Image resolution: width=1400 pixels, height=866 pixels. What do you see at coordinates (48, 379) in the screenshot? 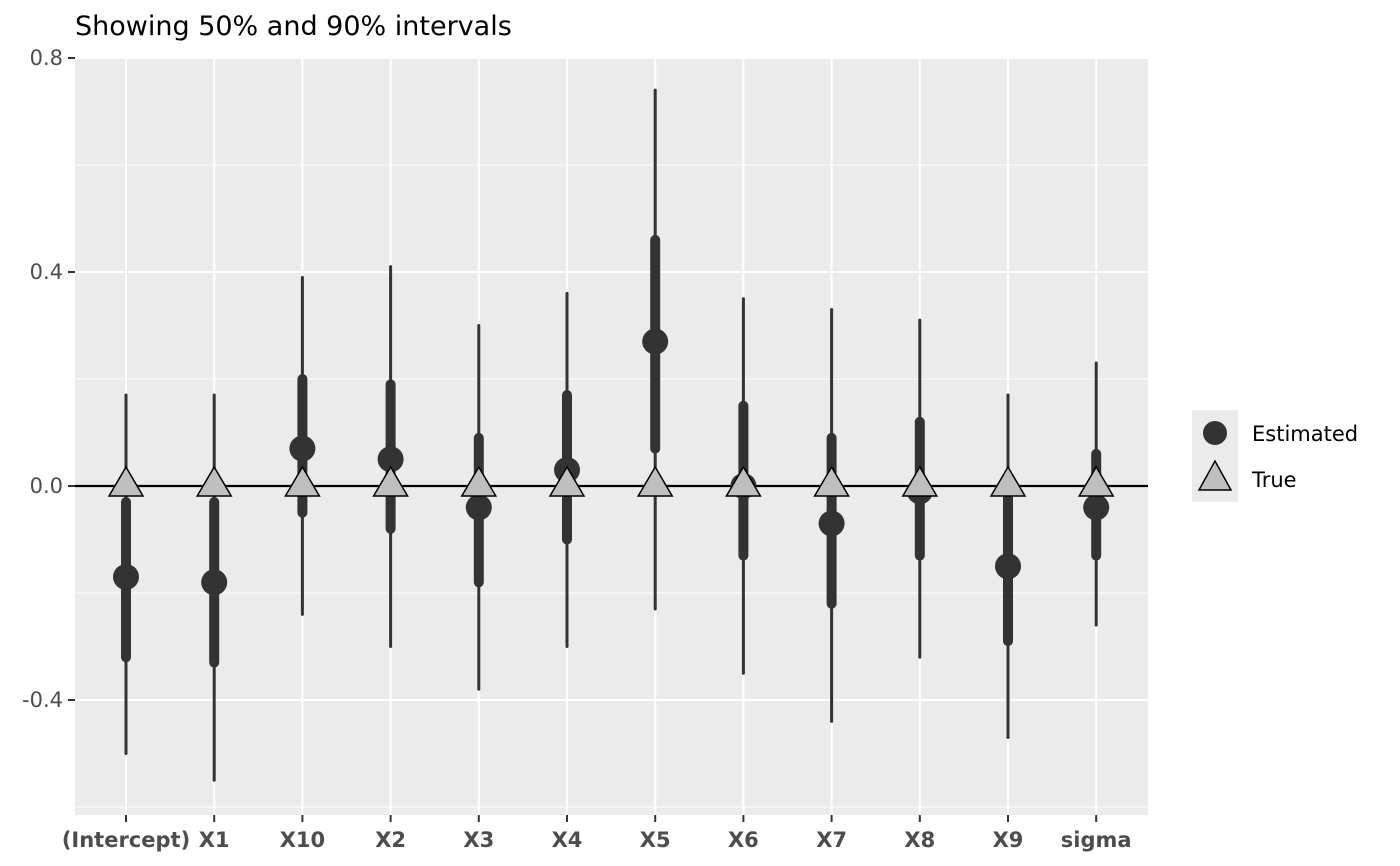
I see `y-axis: -0.4 0.0 0.4 0.8` at bounding box center [48, 379].